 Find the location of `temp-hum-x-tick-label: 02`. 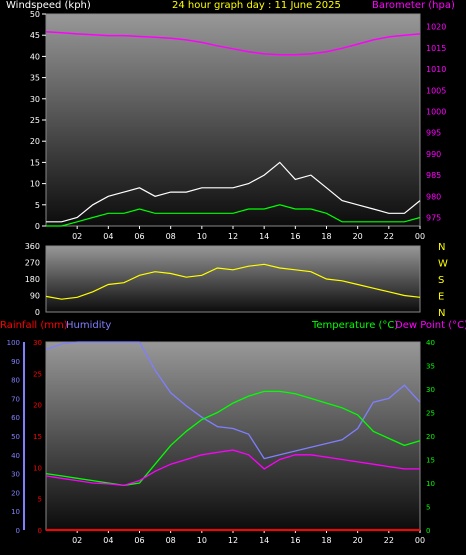

temp-hum-x-tick-label: 02 is located at coordinates (77, 540).